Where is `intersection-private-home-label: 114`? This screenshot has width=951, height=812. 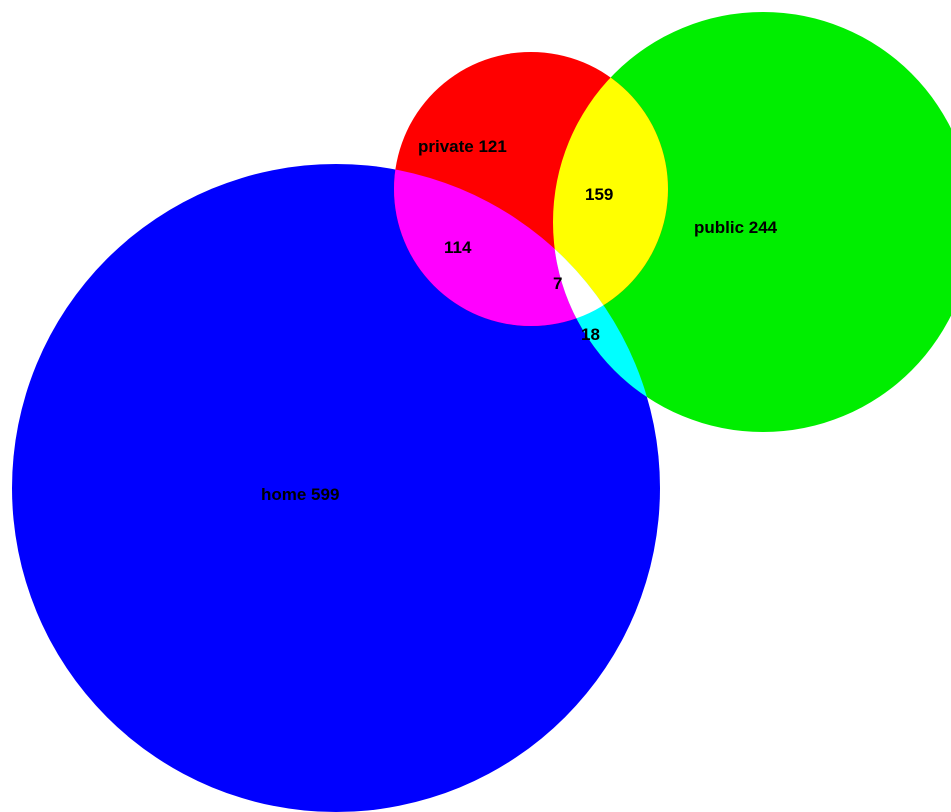 intersection-private-home-label: 114 is located at coordinates (458, 247).